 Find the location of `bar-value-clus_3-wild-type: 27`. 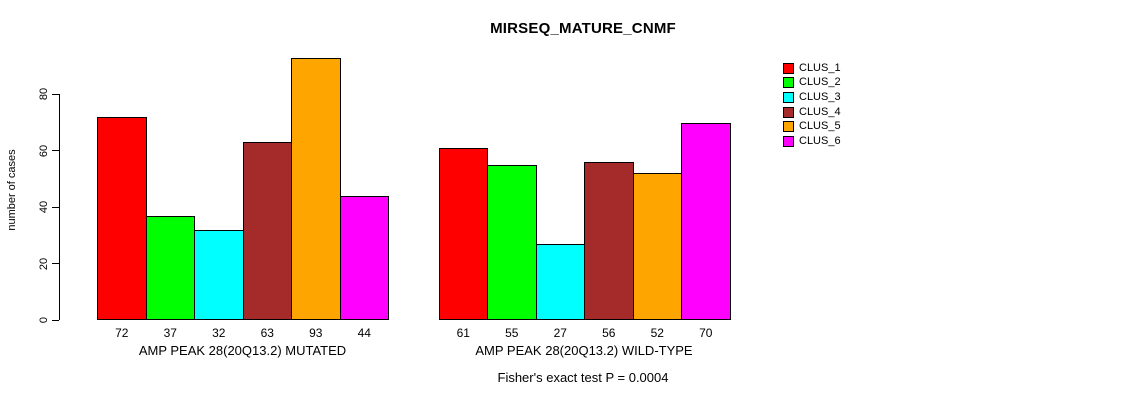

bar-value-clus_3-wild-type: 27 is located at coordinates (560, 333).